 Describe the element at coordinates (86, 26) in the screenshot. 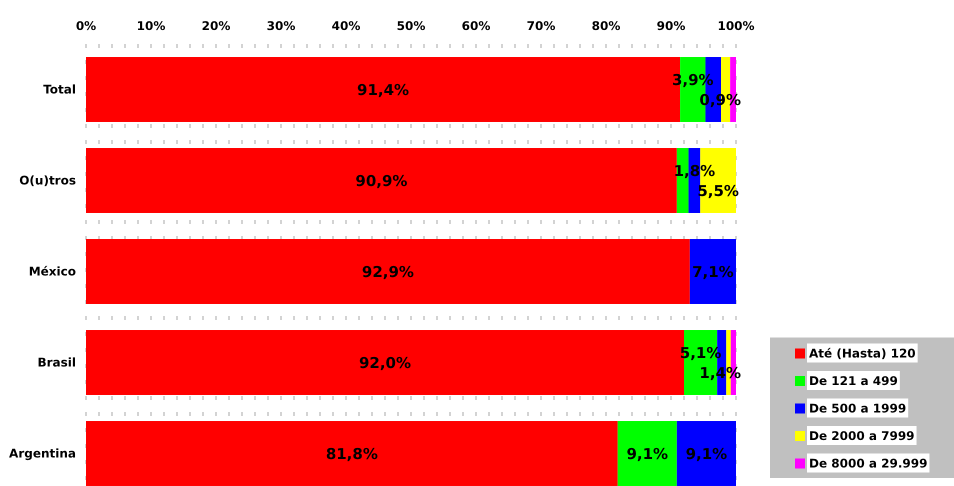

I see `x-tick-label: 0%` at that location.